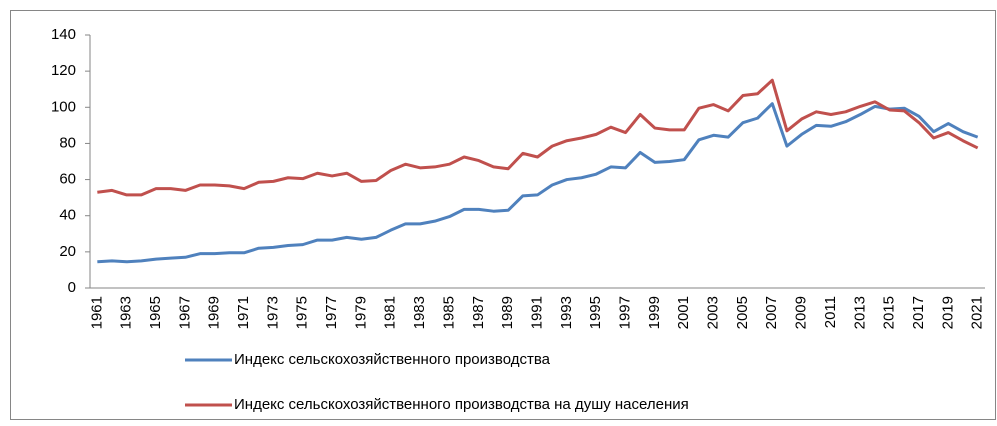  What do you see at coordinates (654, 312) in the screenshot?
I see `x-tick-label: 1999` at bounding box center [654, 312].